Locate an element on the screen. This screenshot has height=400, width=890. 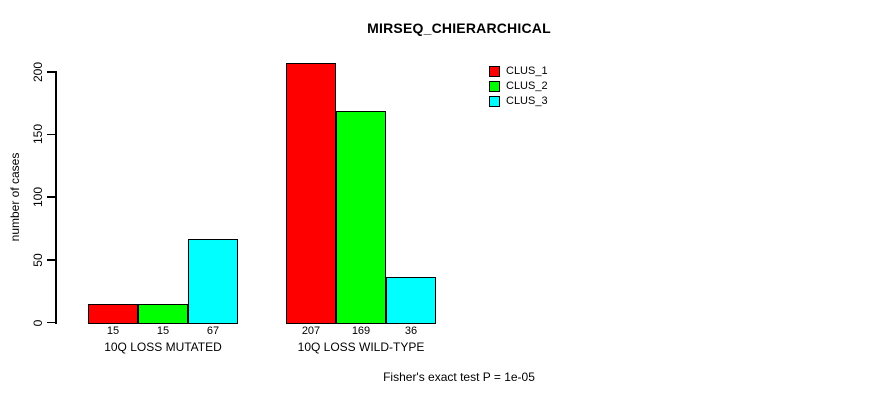
chart-title: MIRSEQ_CHIERARCHICAL is located at coordinates (459, 28).